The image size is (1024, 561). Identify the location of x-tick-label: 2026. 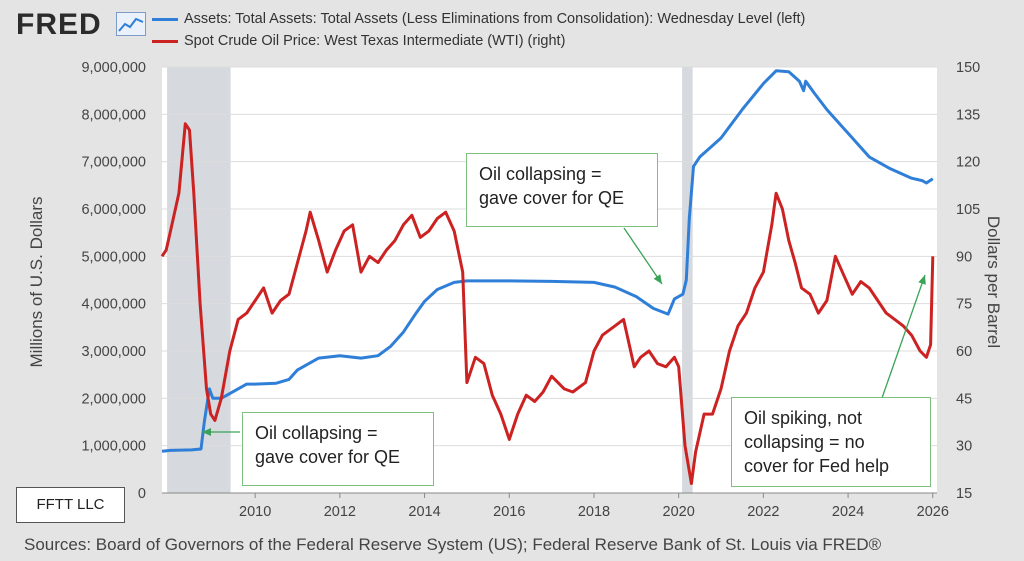
(933, 512).